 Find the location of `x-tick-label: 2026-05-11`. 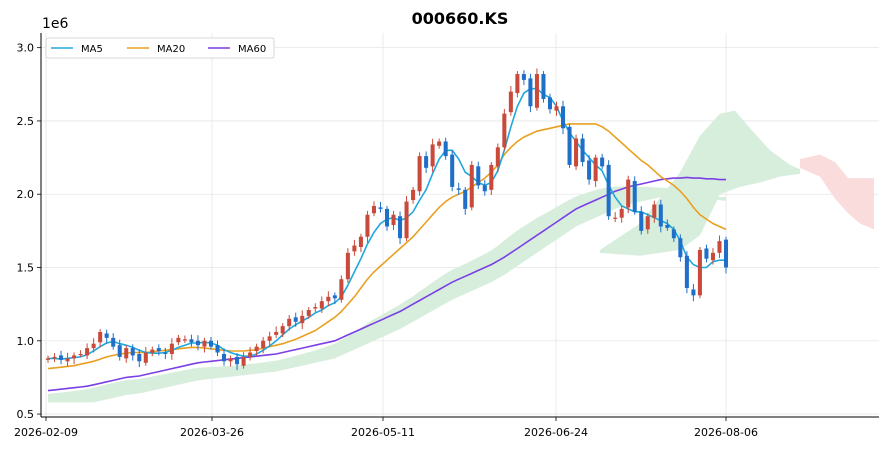

x-tick-label: 2026-05-11 is located at coordinates (383, 432).